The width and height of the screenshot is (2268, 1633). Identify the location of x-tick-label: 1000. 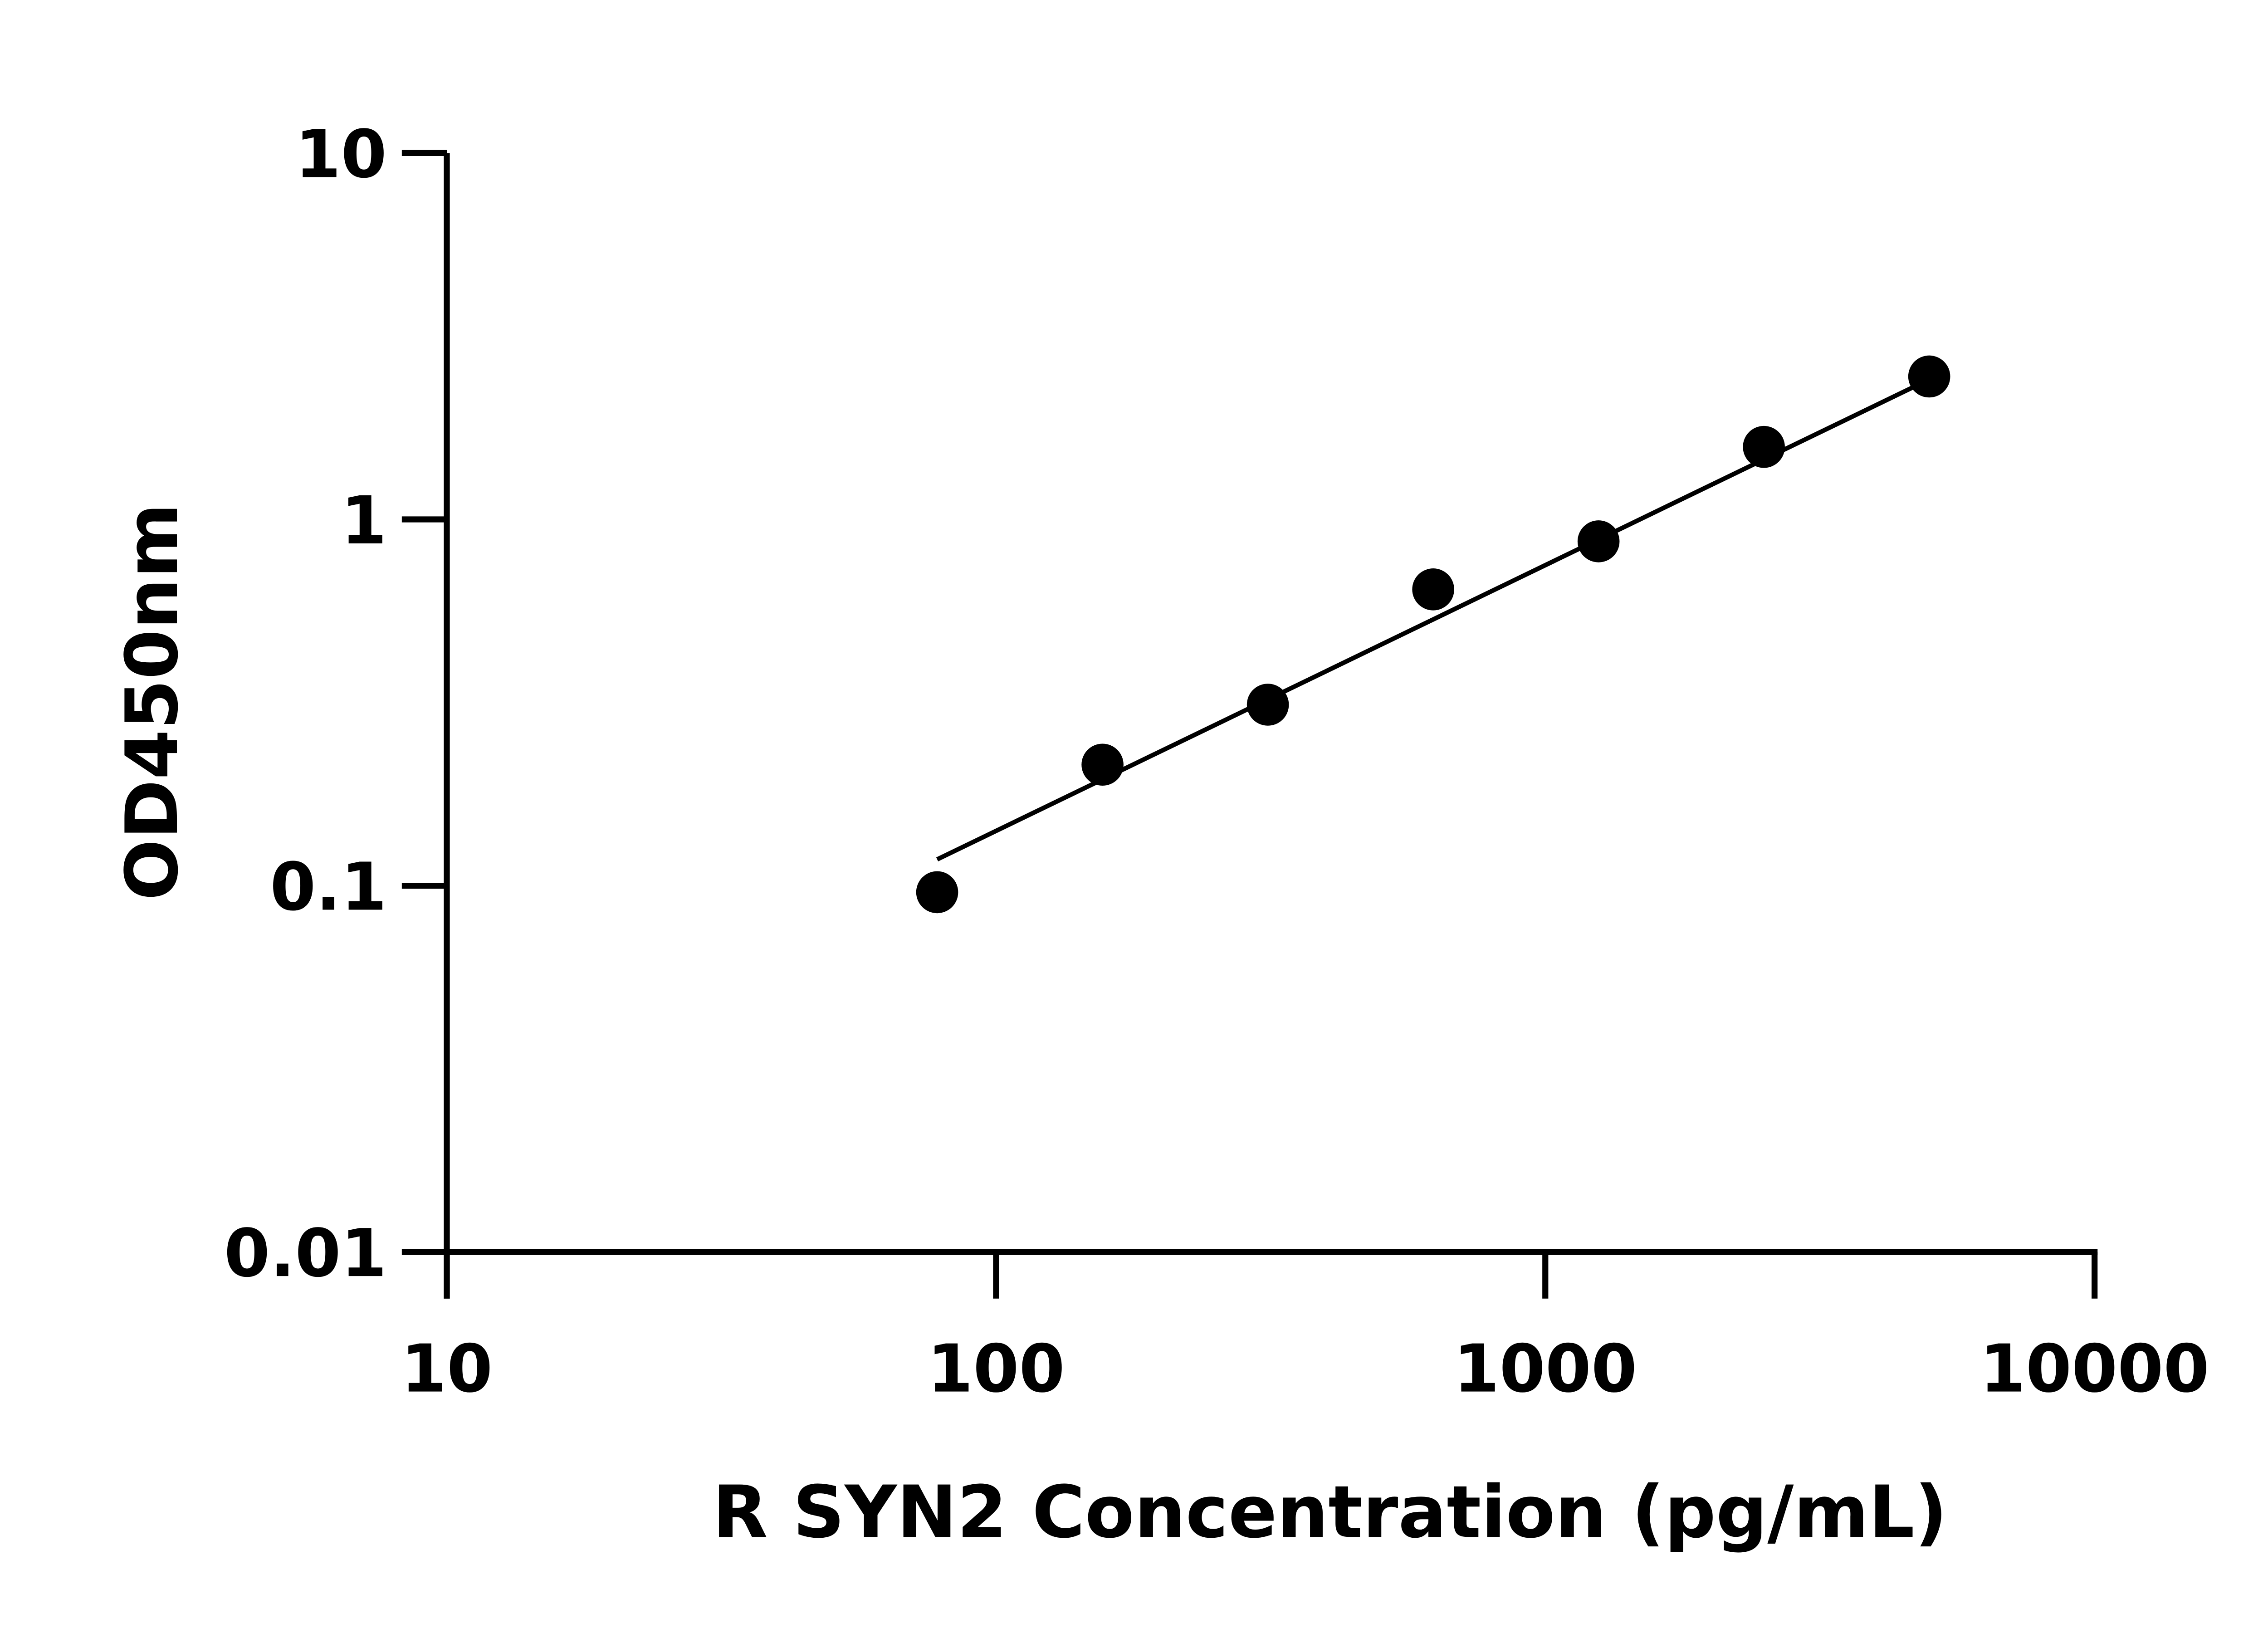
(1545, 1369).